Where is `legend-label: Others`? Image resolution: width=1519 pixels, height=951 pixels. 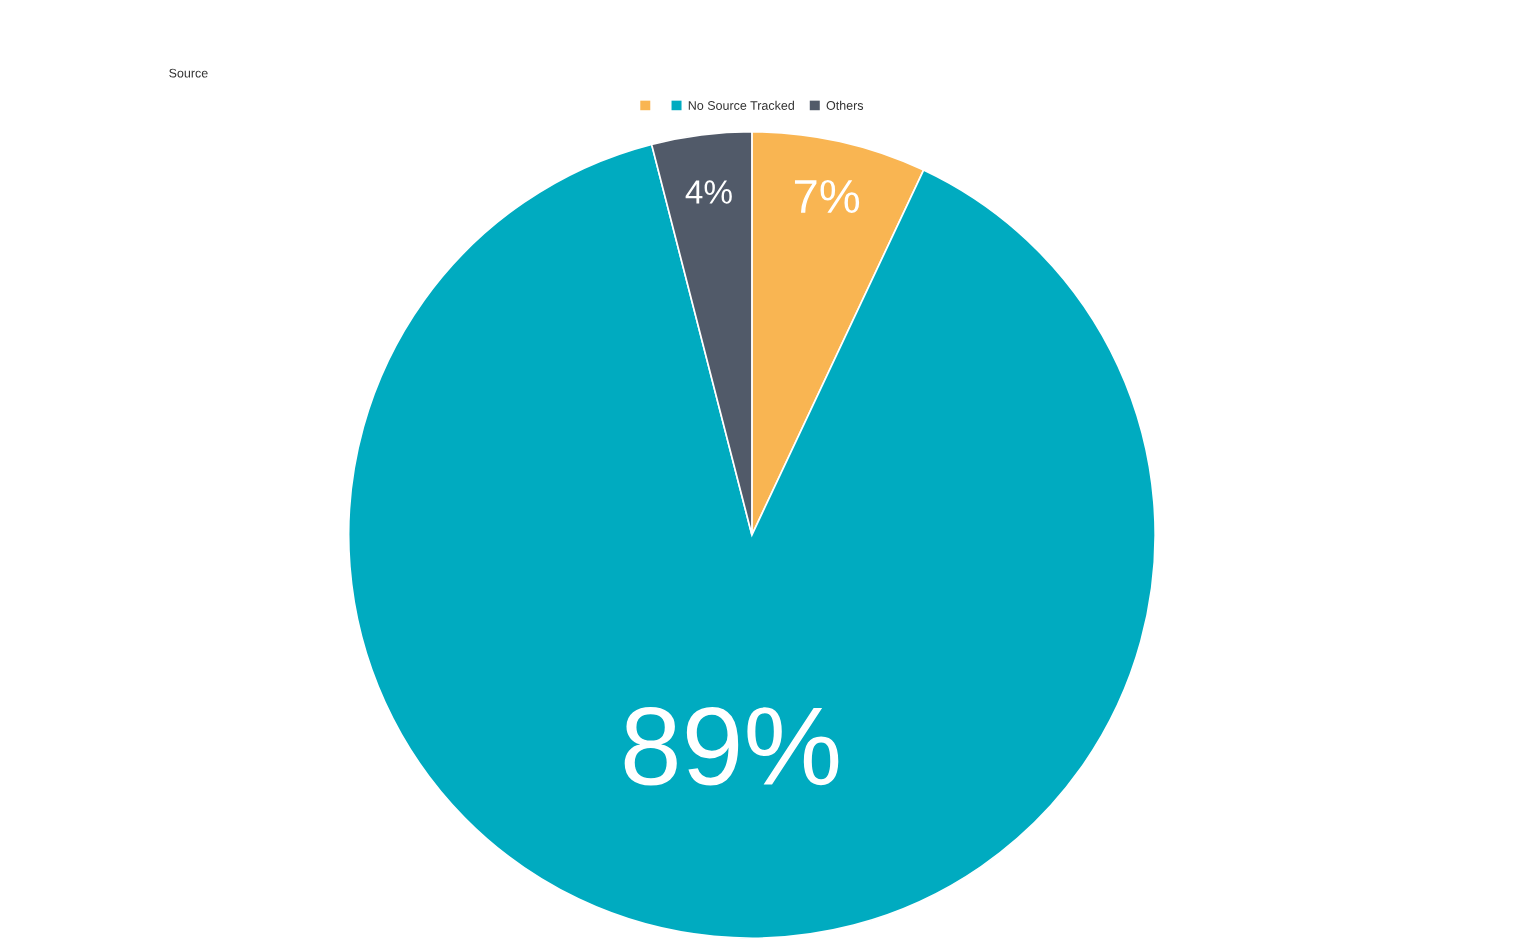
legend-label: Others is located at coordinates (845, 105).